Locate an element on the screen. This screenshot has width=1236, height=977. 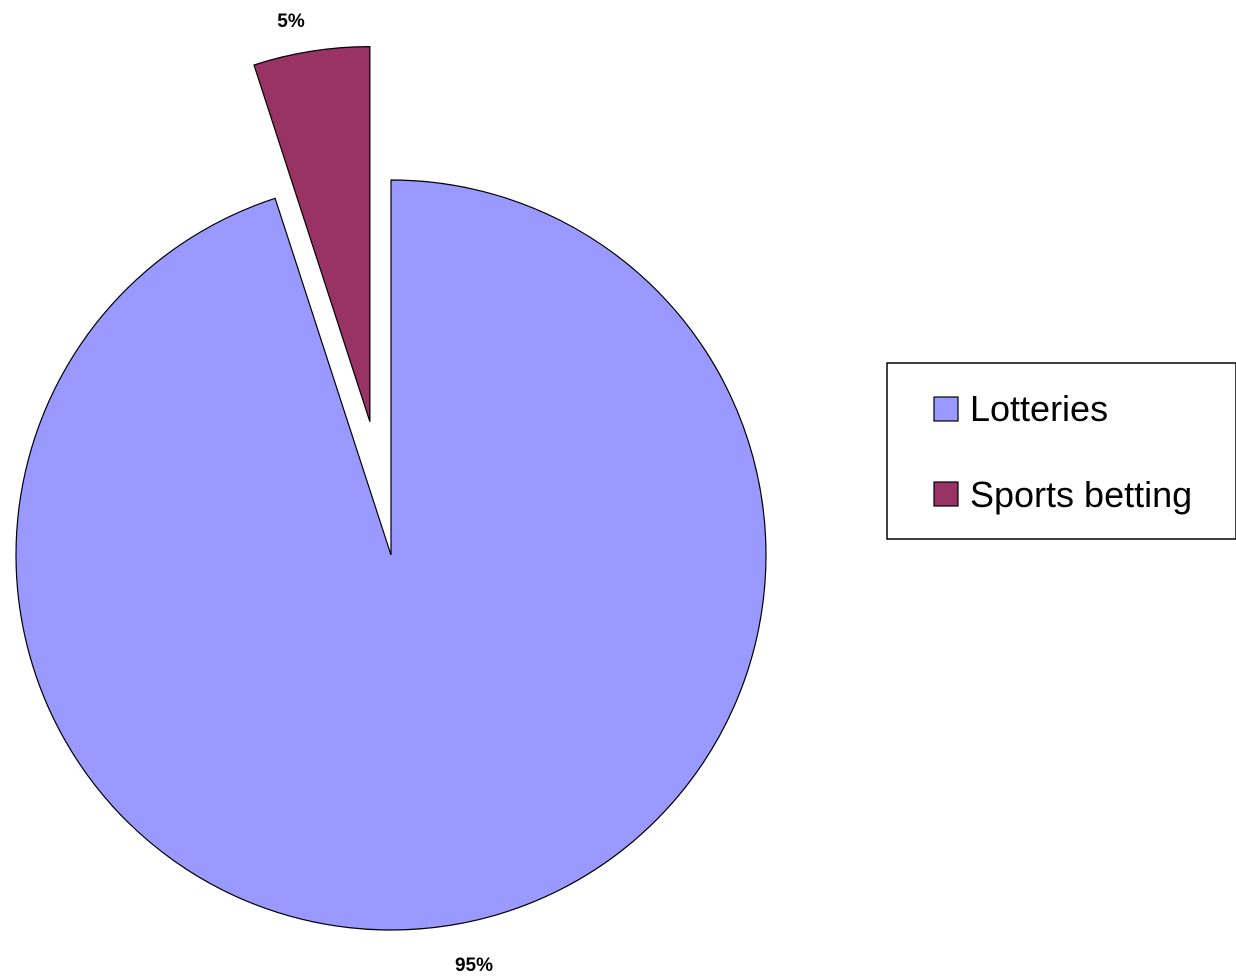
legend-swatch-sports-betting is located at coordinates (946, 494).